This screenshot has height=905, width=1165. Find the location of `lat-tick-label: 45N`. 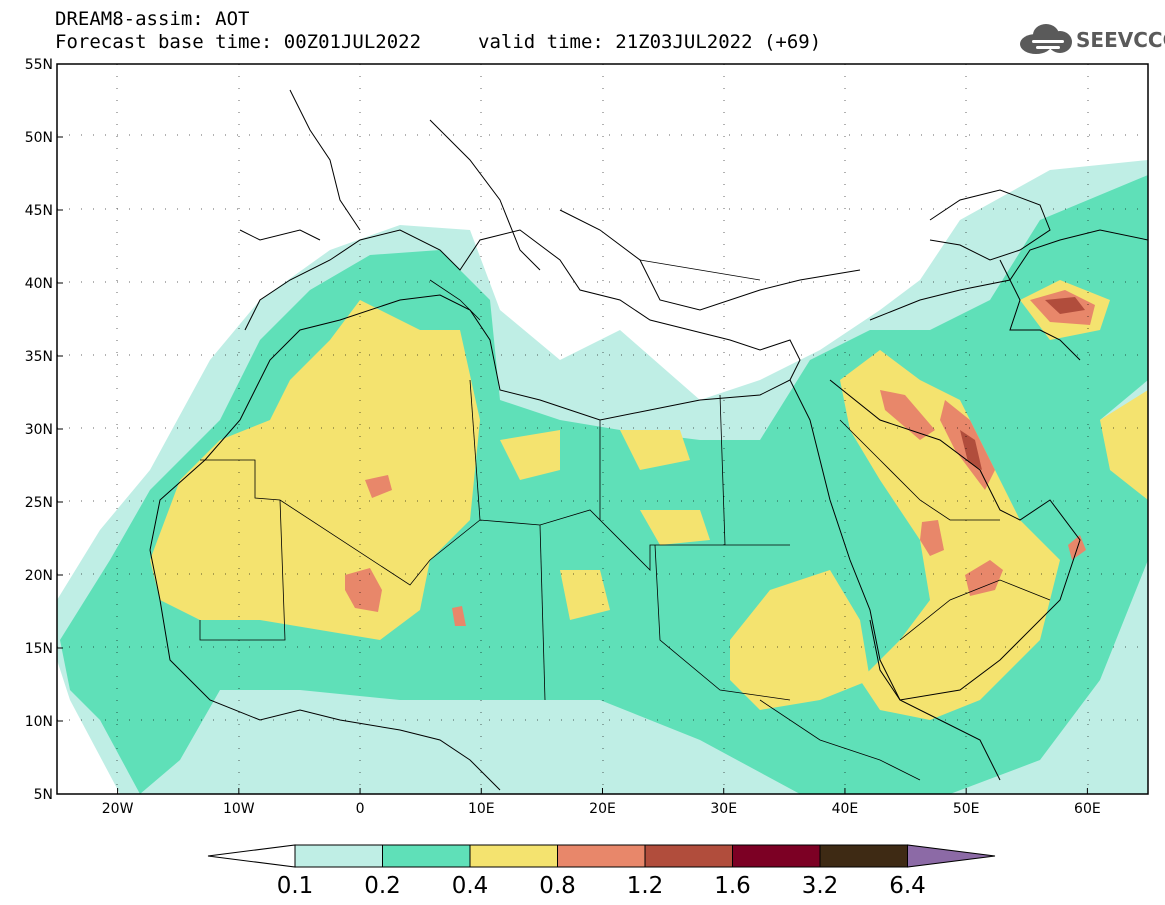

lat-tick-label: 45N is located at coordinates (39, 211).